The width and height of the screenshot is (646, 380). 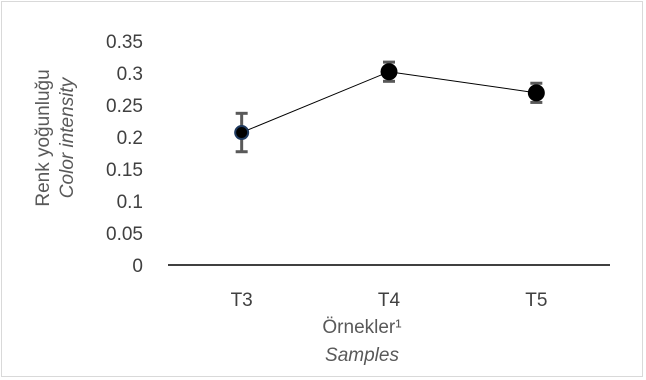 I want to click on y-tick-label: 0.35, so click(x=124, y=42).